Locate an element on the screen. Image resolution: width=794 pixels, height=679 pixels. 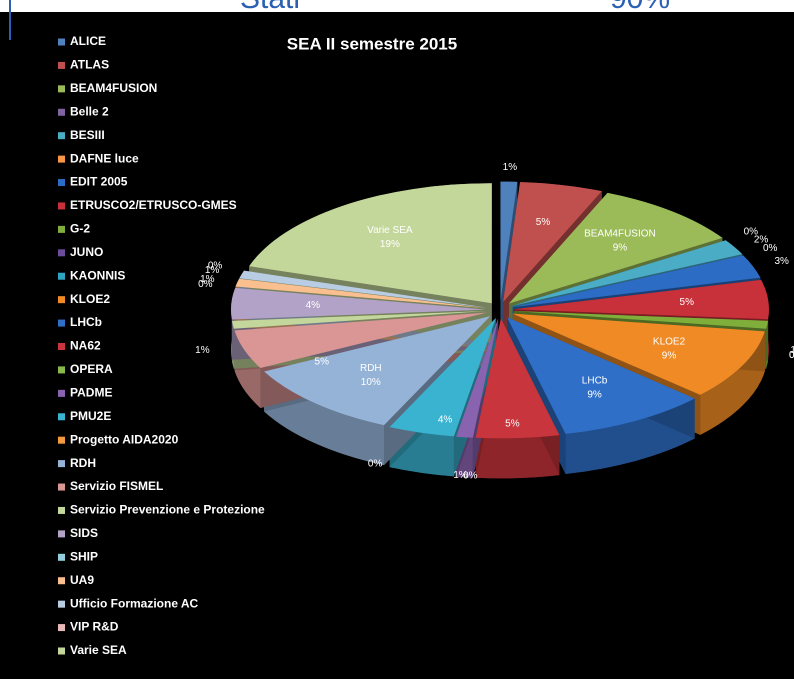
slice-value: 19% is located at coordinates (390, 244).